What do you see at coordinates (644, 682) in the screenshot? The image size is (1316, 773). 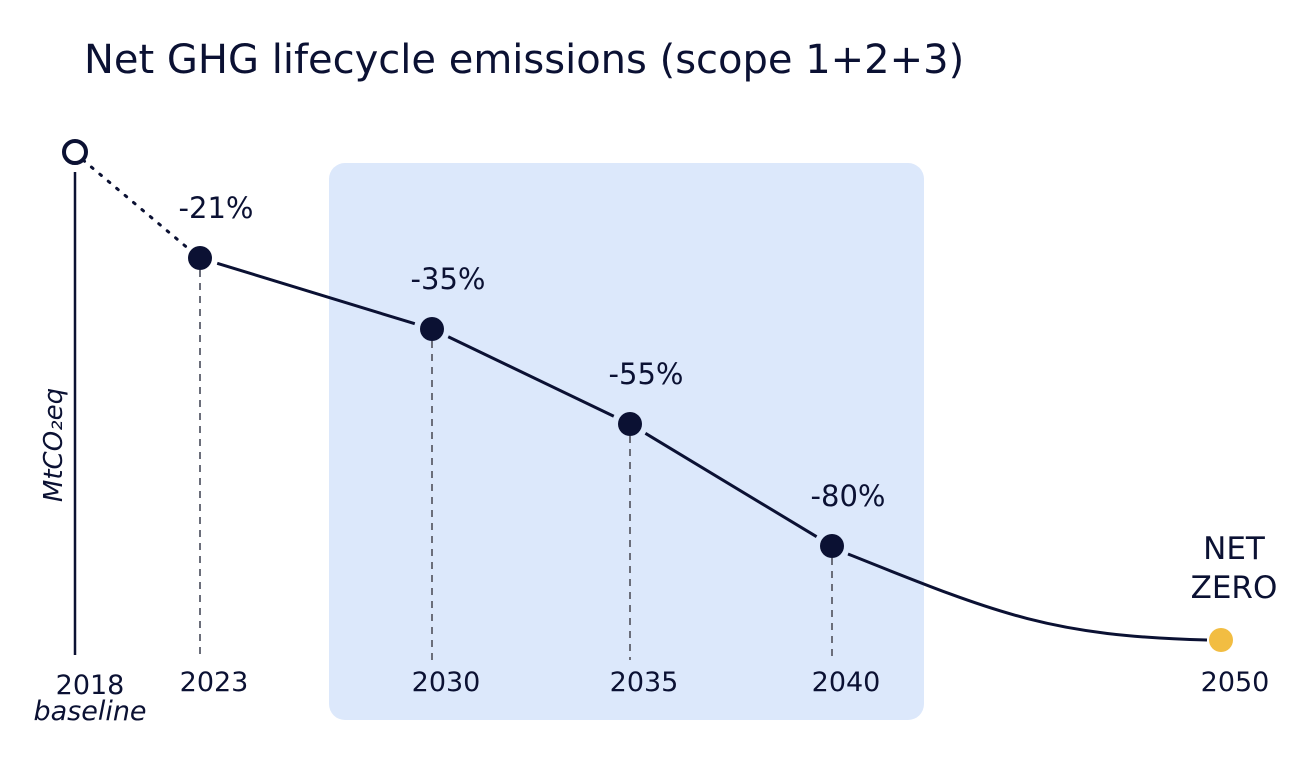 I see `x-tick-2035: 2035` at bounding box center [644, 682].